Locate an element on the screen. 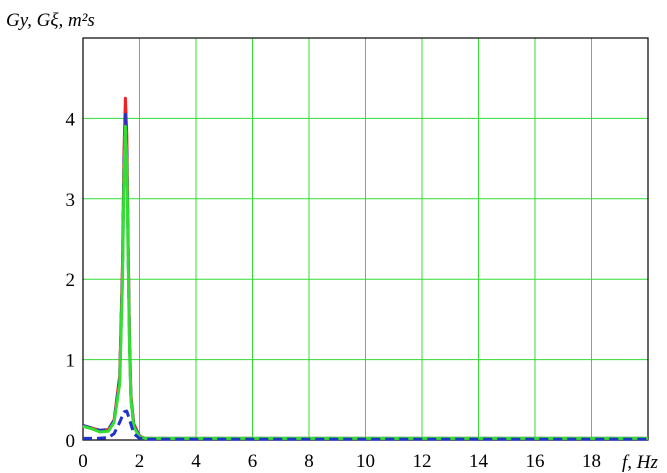  y-tick-label: 2 is located at coordinates (71, 280).